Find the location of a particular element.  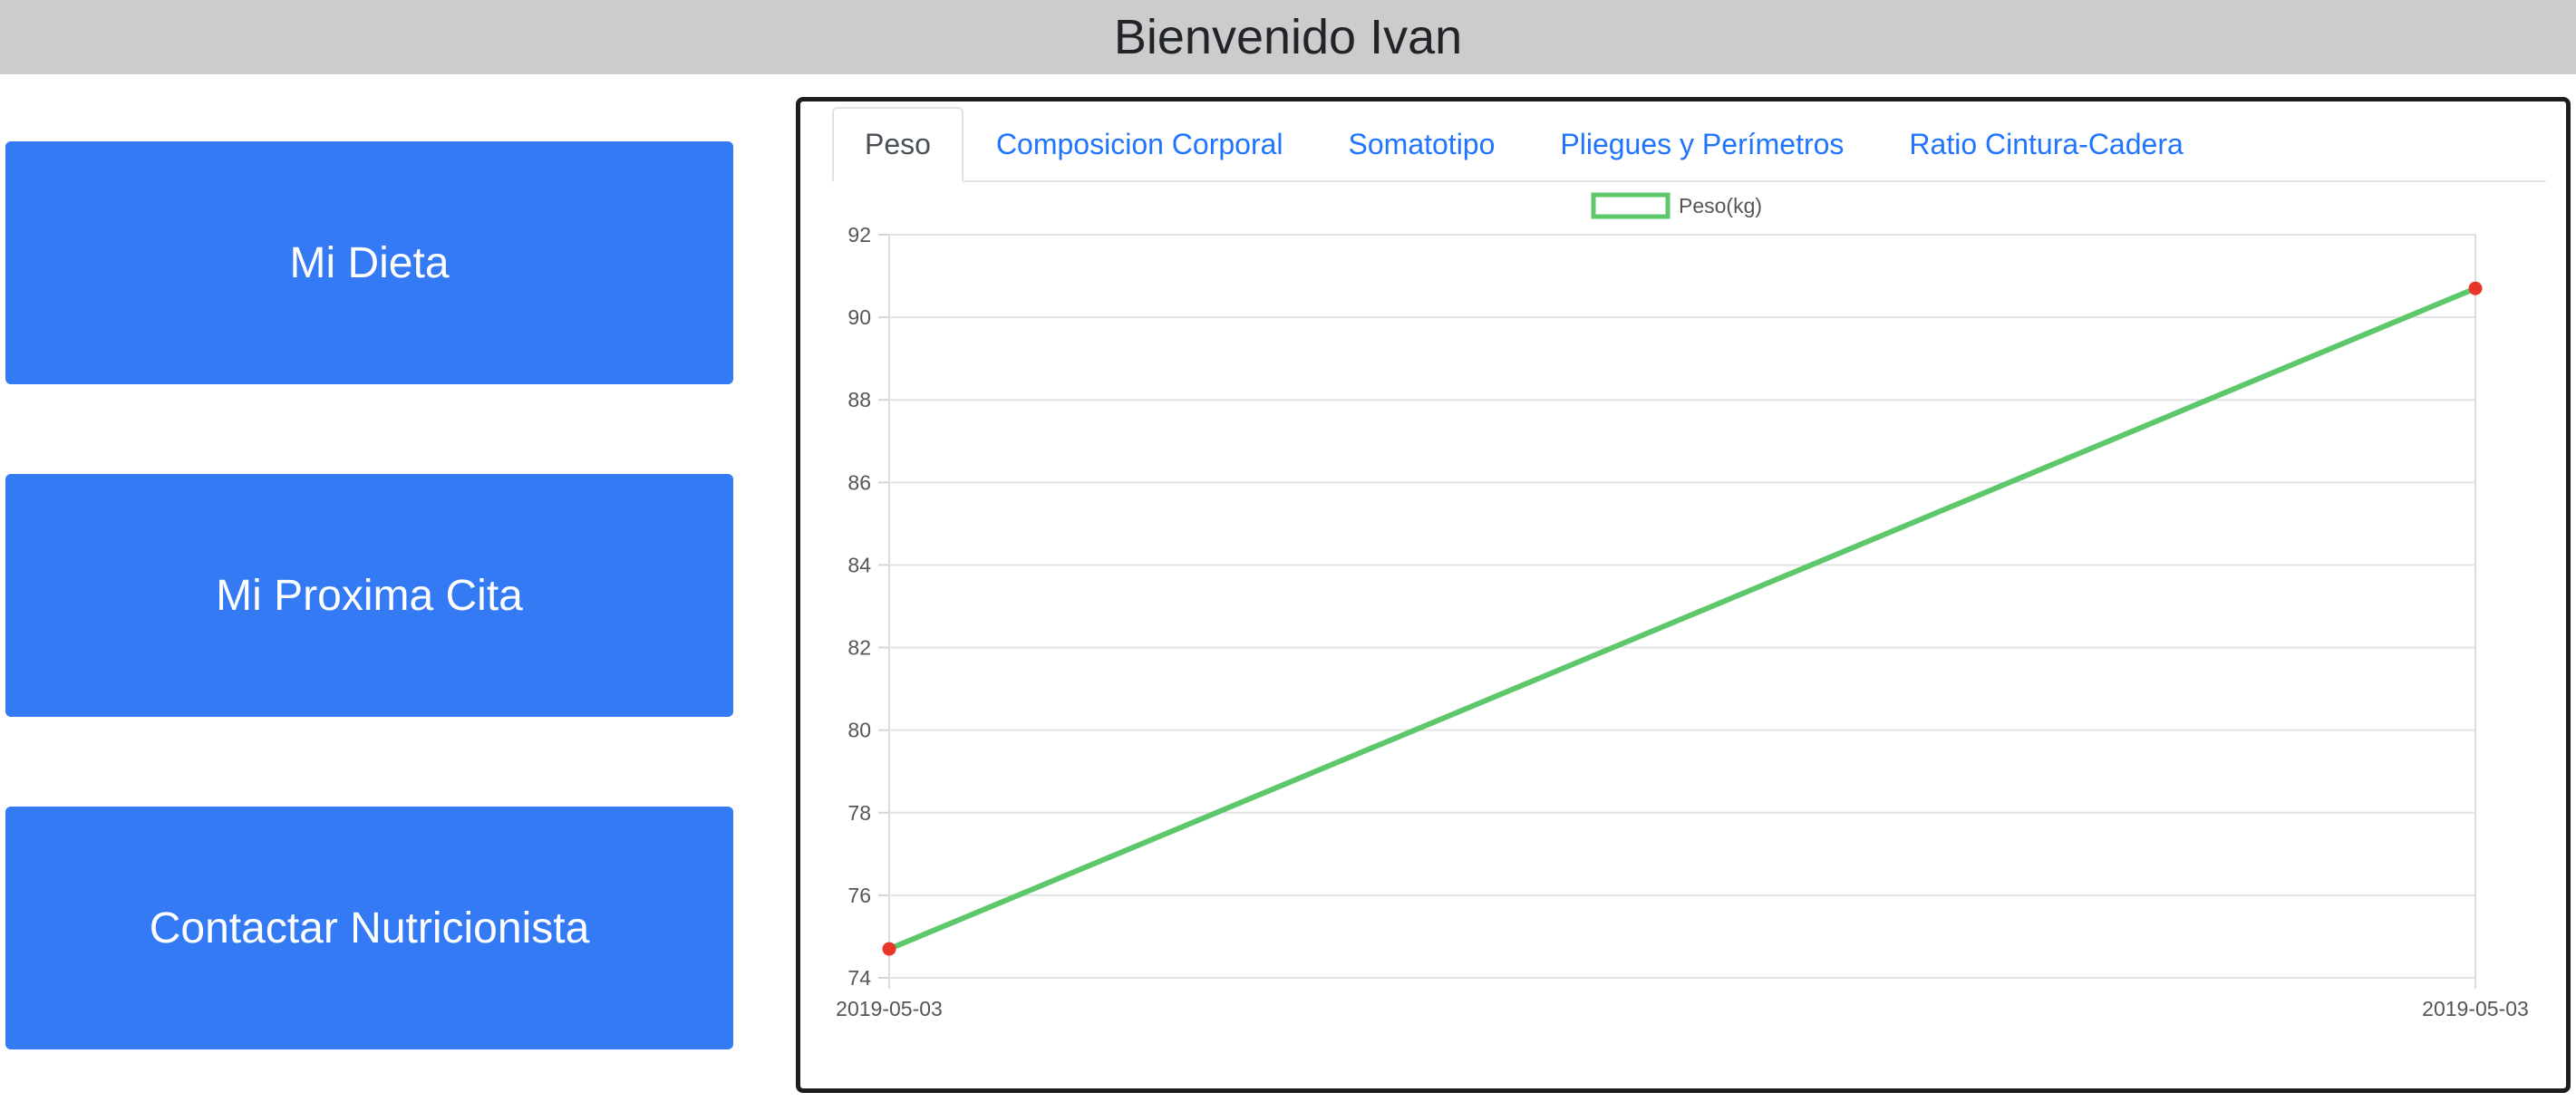

y-tick-label: 82 is located at coordinates (859, 648).